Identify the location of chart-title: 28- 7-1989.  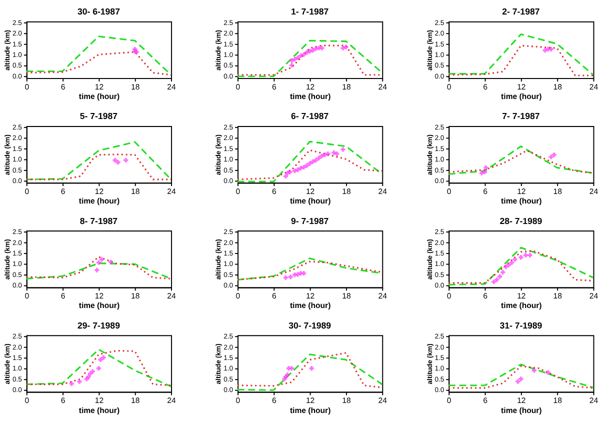
(521, 221).